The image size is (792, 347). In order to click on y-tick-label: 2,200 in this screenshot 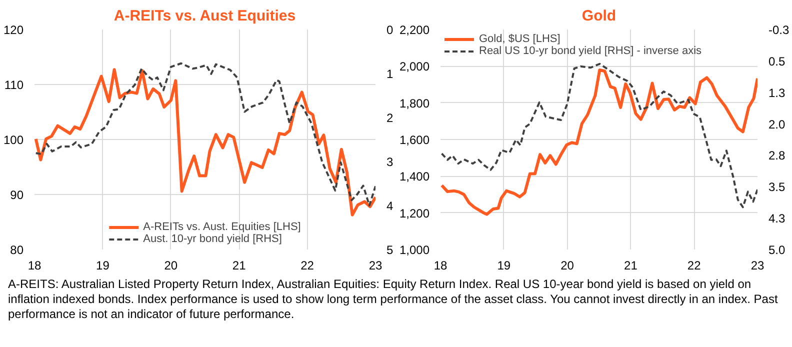, I will do `click(414, 30)`.